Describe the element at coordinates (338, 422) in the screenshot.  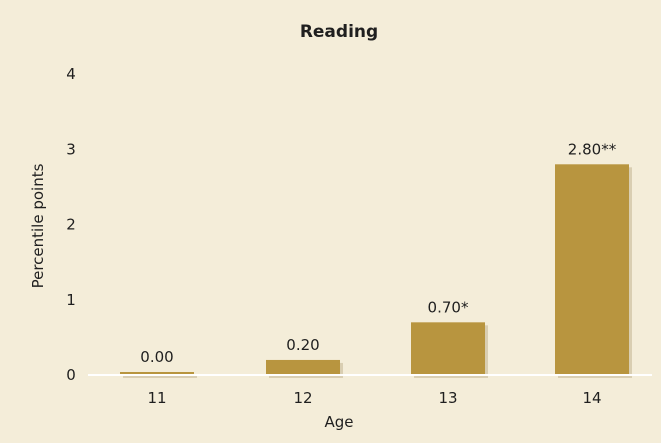
I see `x-axis-label: Age` at that location.